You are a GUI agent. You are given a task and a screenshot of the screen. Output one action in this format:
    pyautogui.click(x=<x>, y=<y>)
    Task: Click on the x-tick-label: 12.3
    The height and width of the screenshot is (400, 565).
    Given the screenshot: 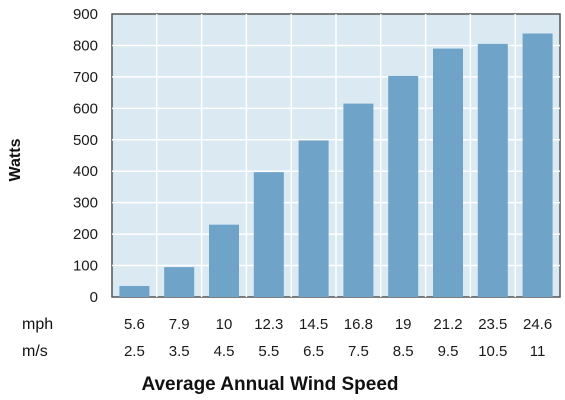 What is the action you would take?
    pyautogui.click(x=268, y=324)
    